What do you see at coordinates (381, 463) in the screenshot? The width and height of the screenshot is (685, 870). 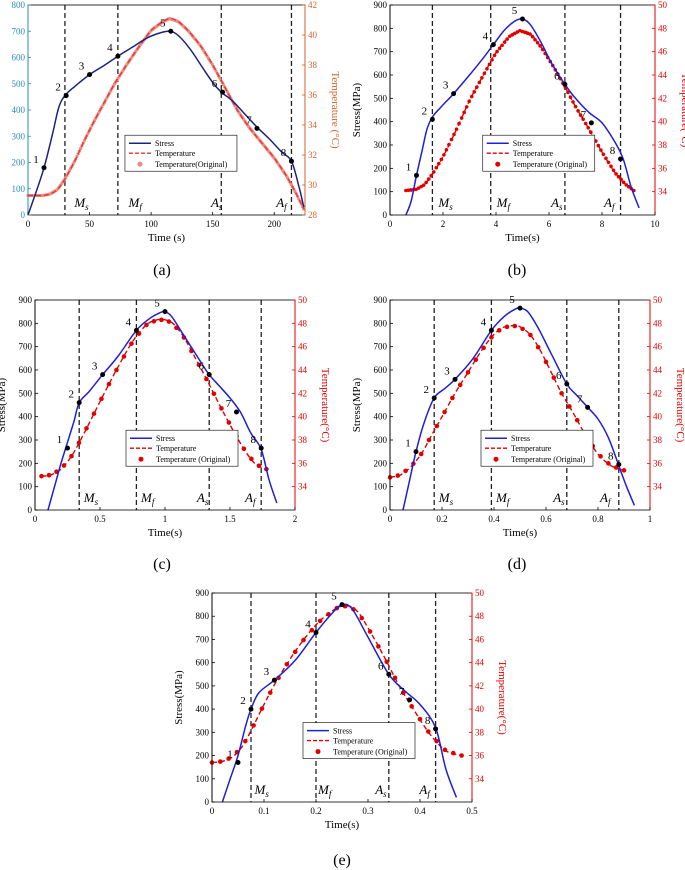 I see `y-tick-label: 200` at bounding box center [381, 463].